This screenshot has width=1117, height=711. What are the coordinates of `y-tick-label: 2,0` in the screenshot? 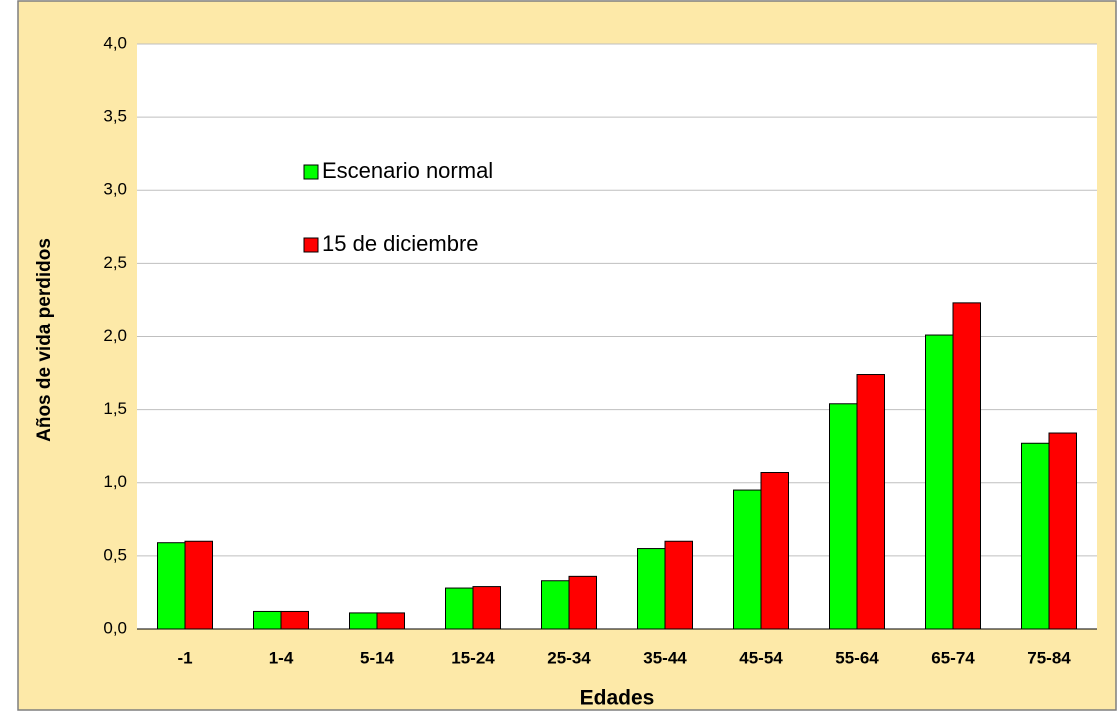 It's located at (115, 335).